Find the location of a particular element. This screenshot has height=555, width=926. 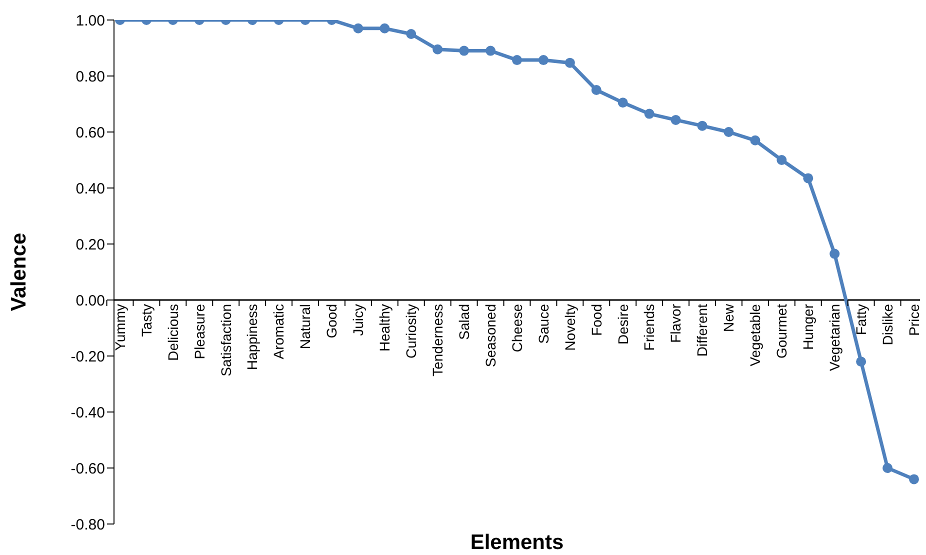

x-tick-label: Cheese is located at coordinates (516, 328).